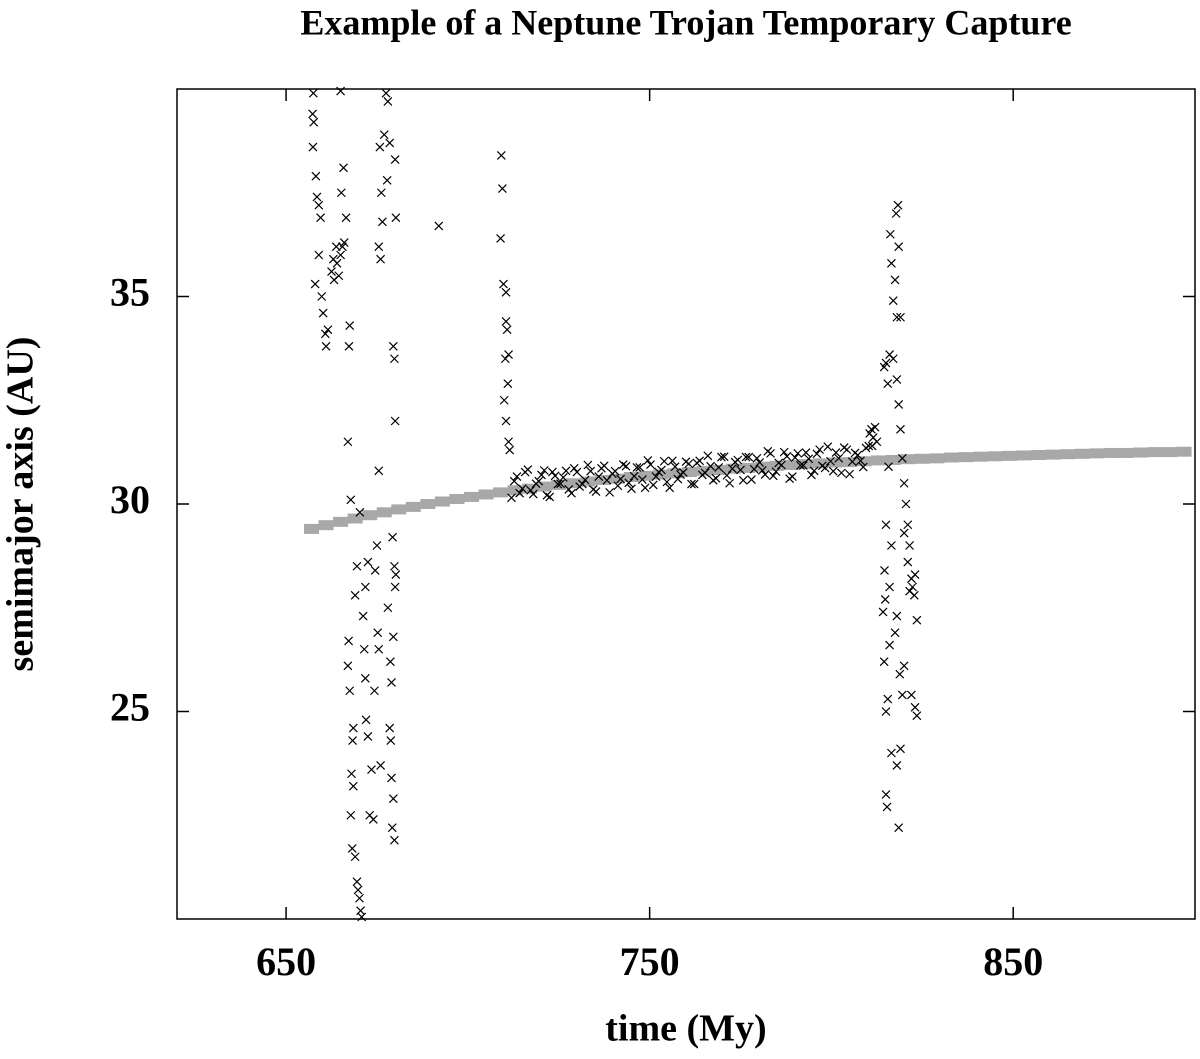 This screenshot has width=1200, height=1059. I want to click on y-tick-label: 35, so click(130, 292).